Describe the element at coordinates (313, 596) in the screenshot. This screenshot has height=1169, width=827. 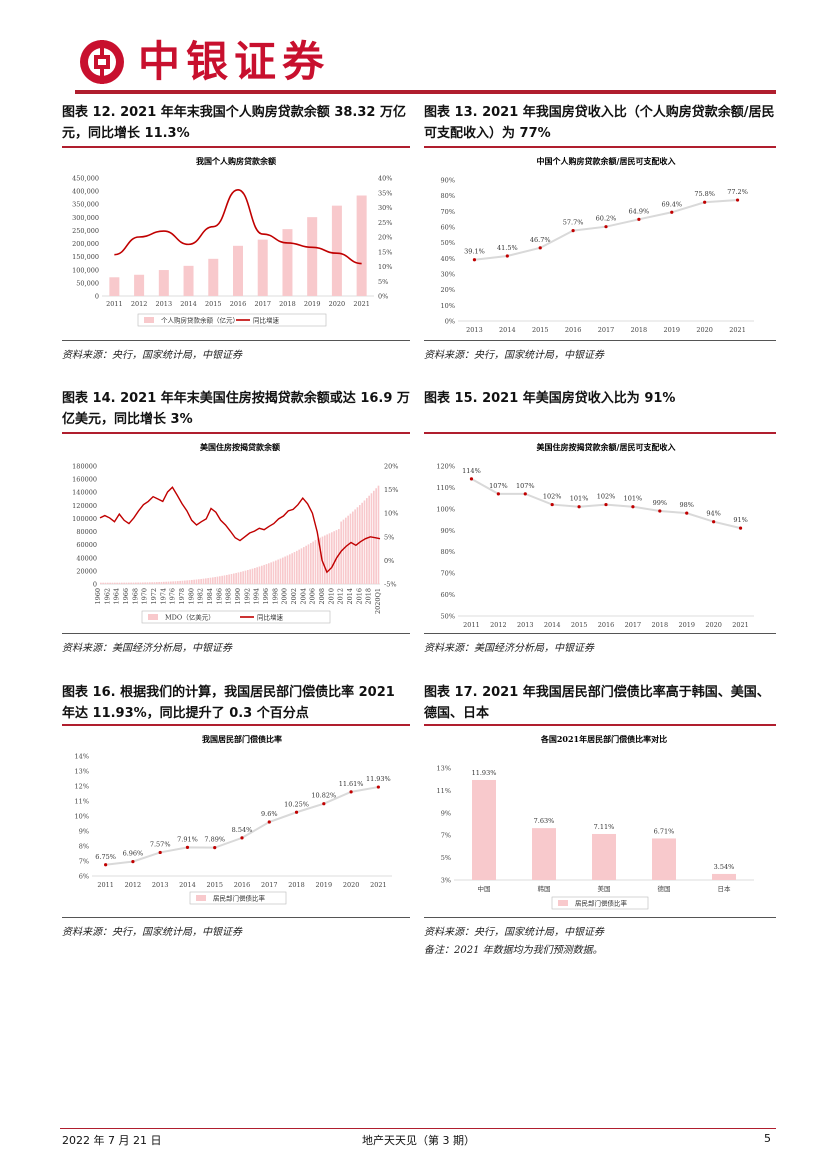
I see `x-axis-tick-label: 2006` at that location.